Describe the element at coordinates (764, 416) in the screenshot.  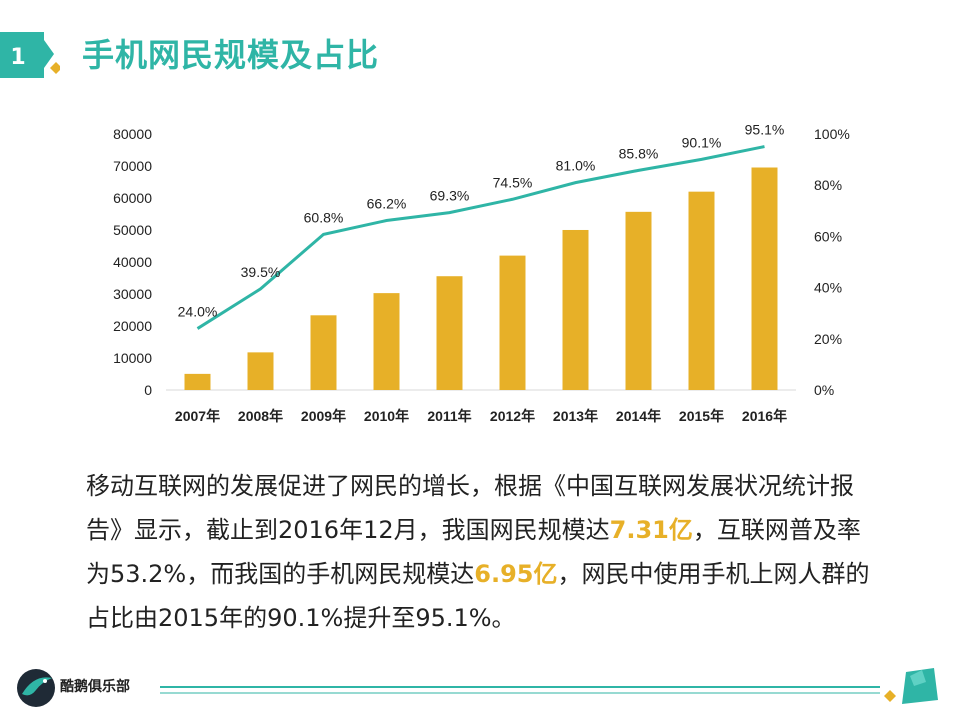
I see `category-label: 2016年` at that location.